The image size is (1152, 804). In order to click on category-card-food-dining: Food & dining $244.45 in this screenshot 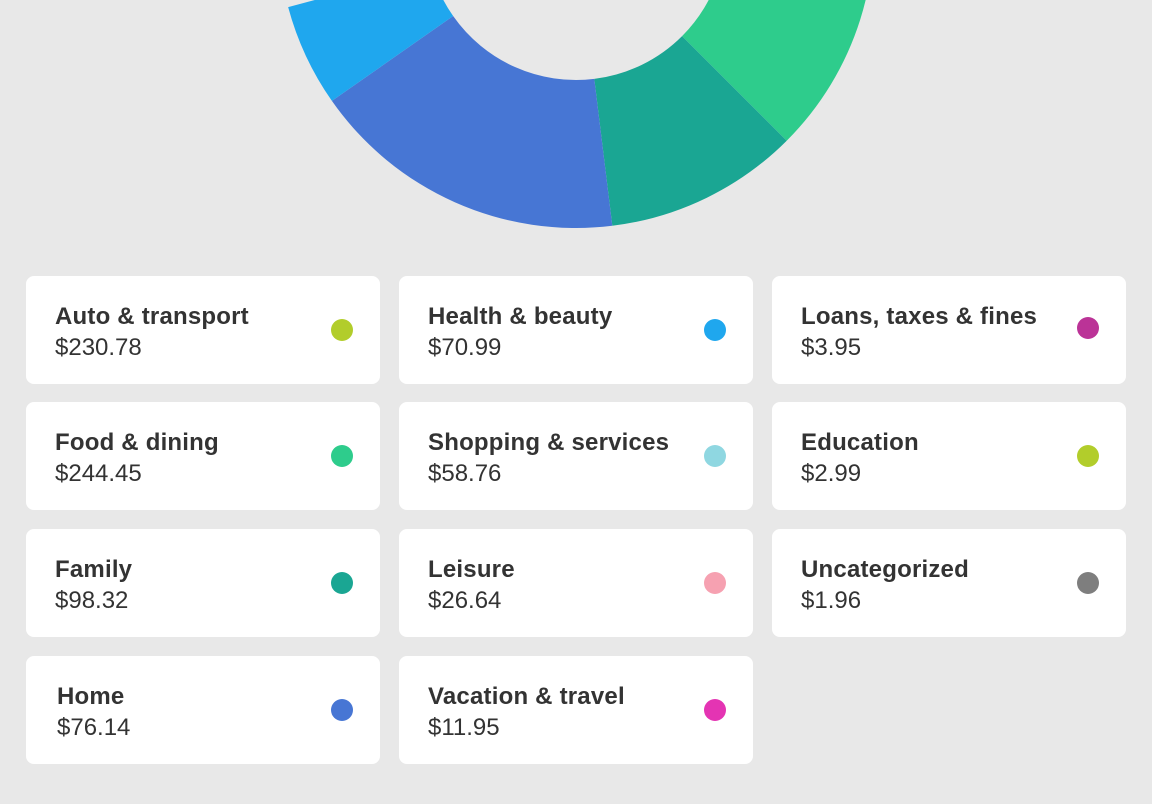, I will do `click(203, 456)`.